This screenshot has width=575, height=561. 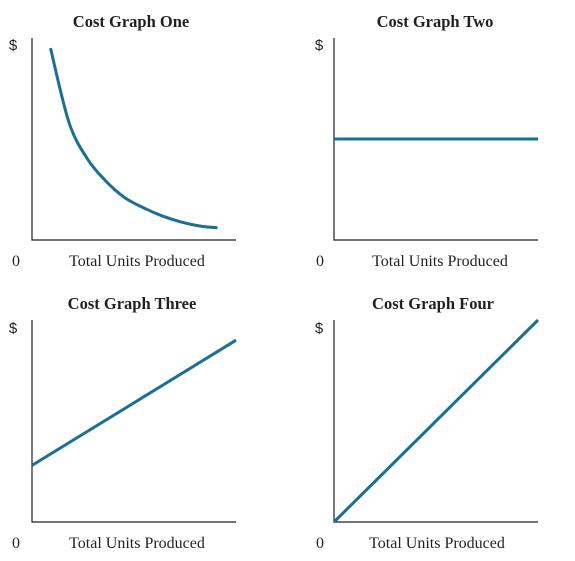 I want to click on chart-title: Cost Graph One, so click(x=131, y=21).